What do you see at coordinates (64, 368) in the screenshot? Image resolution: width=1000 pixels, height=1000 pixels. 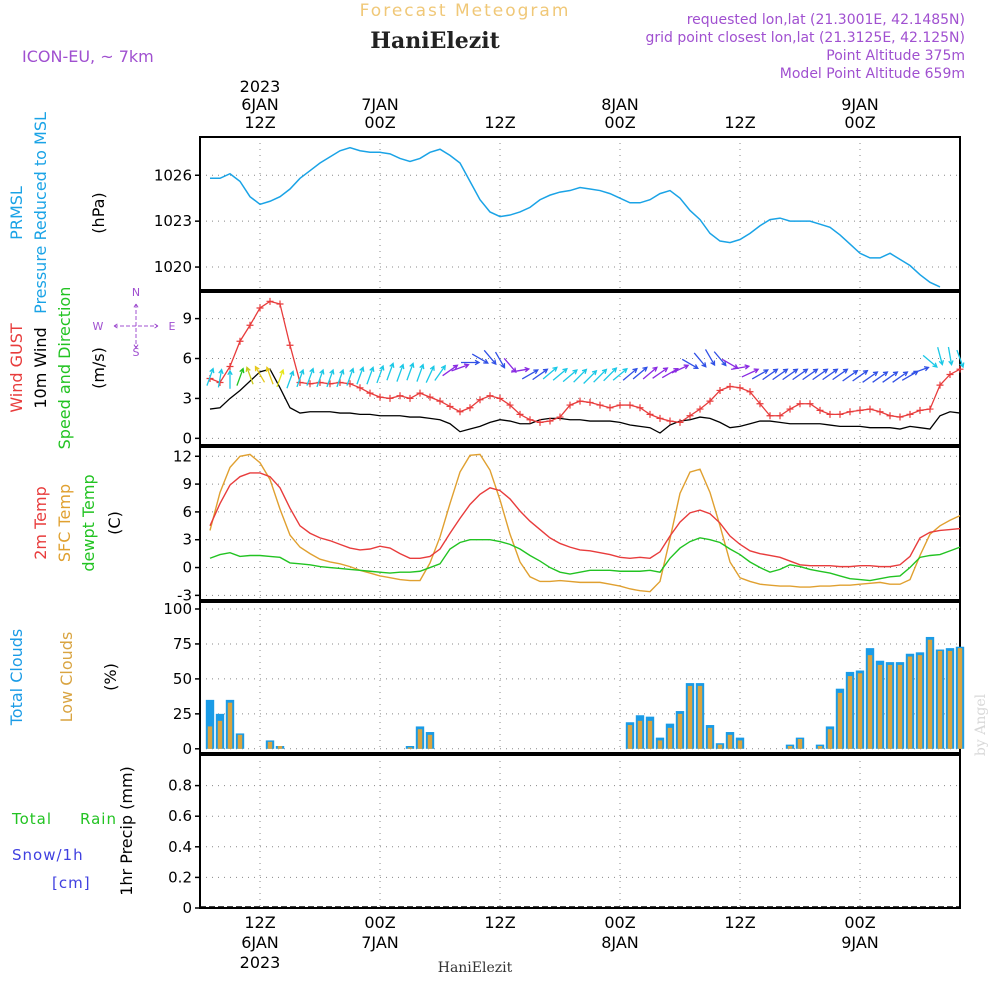 I see `wind-dir-label: Speed and Direction` at bounding box center [64, 368].